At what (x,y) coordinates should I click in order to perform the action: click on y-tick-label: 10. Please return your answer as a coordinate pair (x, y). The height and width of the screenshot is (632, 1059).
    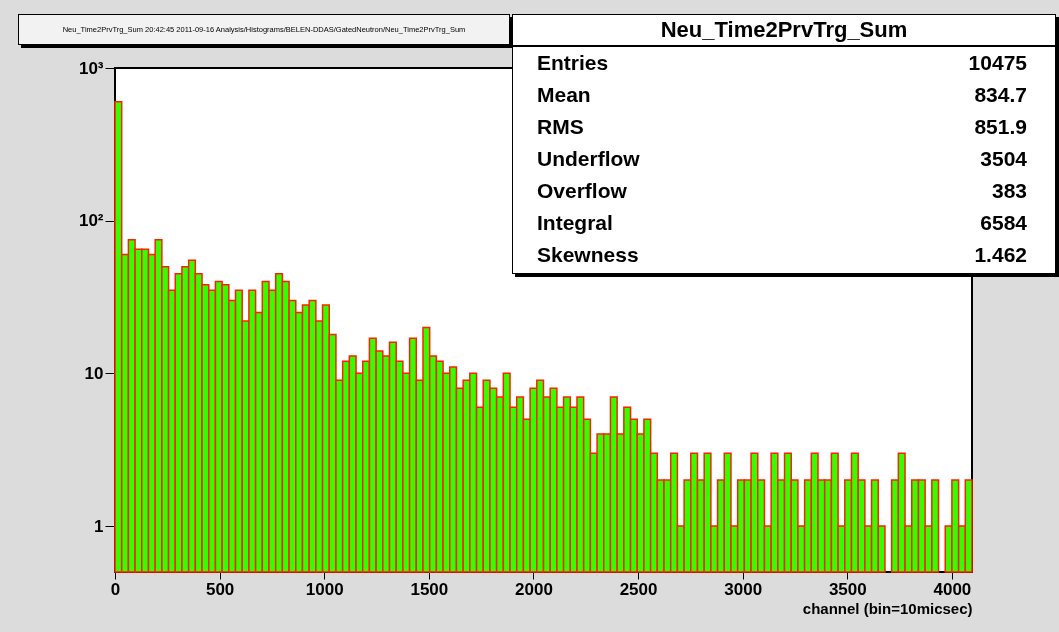
    Looking at the image, I should click on (94, 373).